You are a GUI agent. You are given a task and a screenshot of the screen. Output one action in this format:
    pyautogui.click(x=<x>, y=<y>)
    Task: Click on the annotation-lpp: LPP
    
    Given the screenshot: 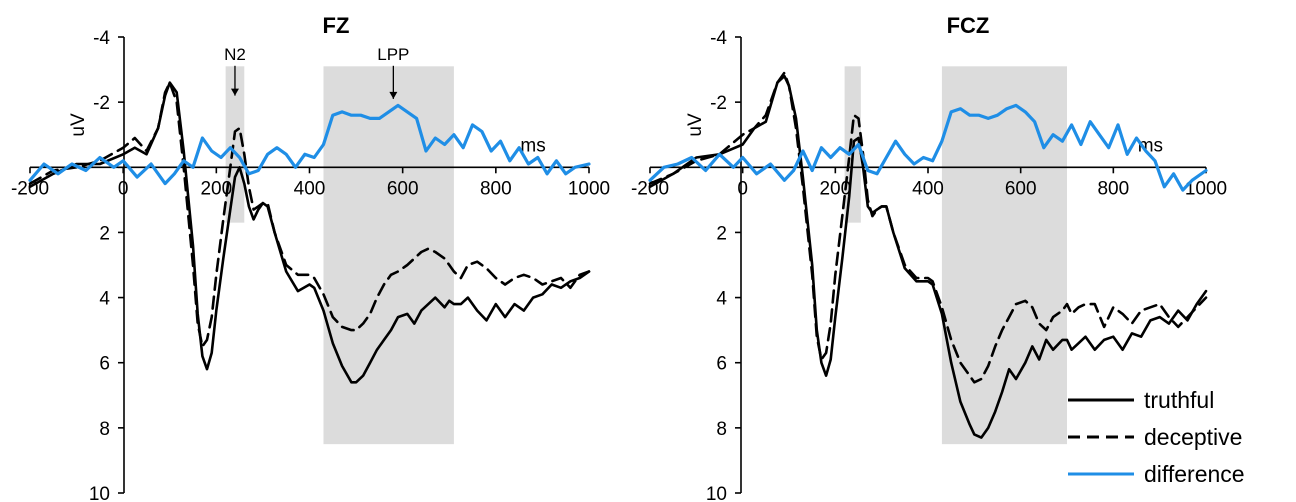 What is the action you would take?
    pyautogui.click(x=393, y=54)
    